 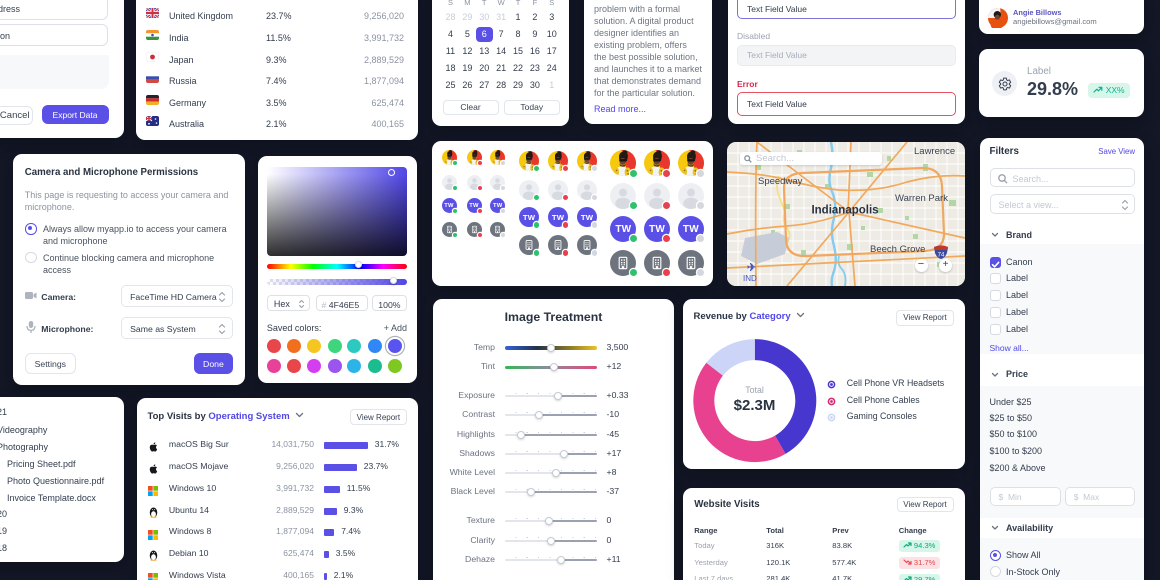 I want to click on svg-text: IND, so click(x=750, y=278).